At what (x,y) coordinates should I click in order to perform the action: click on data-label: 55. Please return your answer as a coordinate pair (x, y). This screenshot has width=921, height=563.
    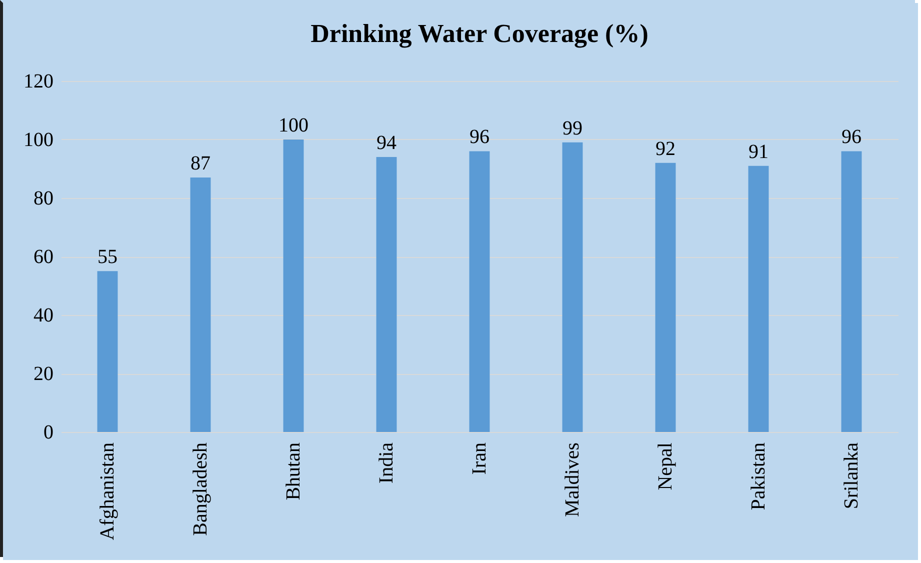
    Looking at the image, I should click on (108, 257).